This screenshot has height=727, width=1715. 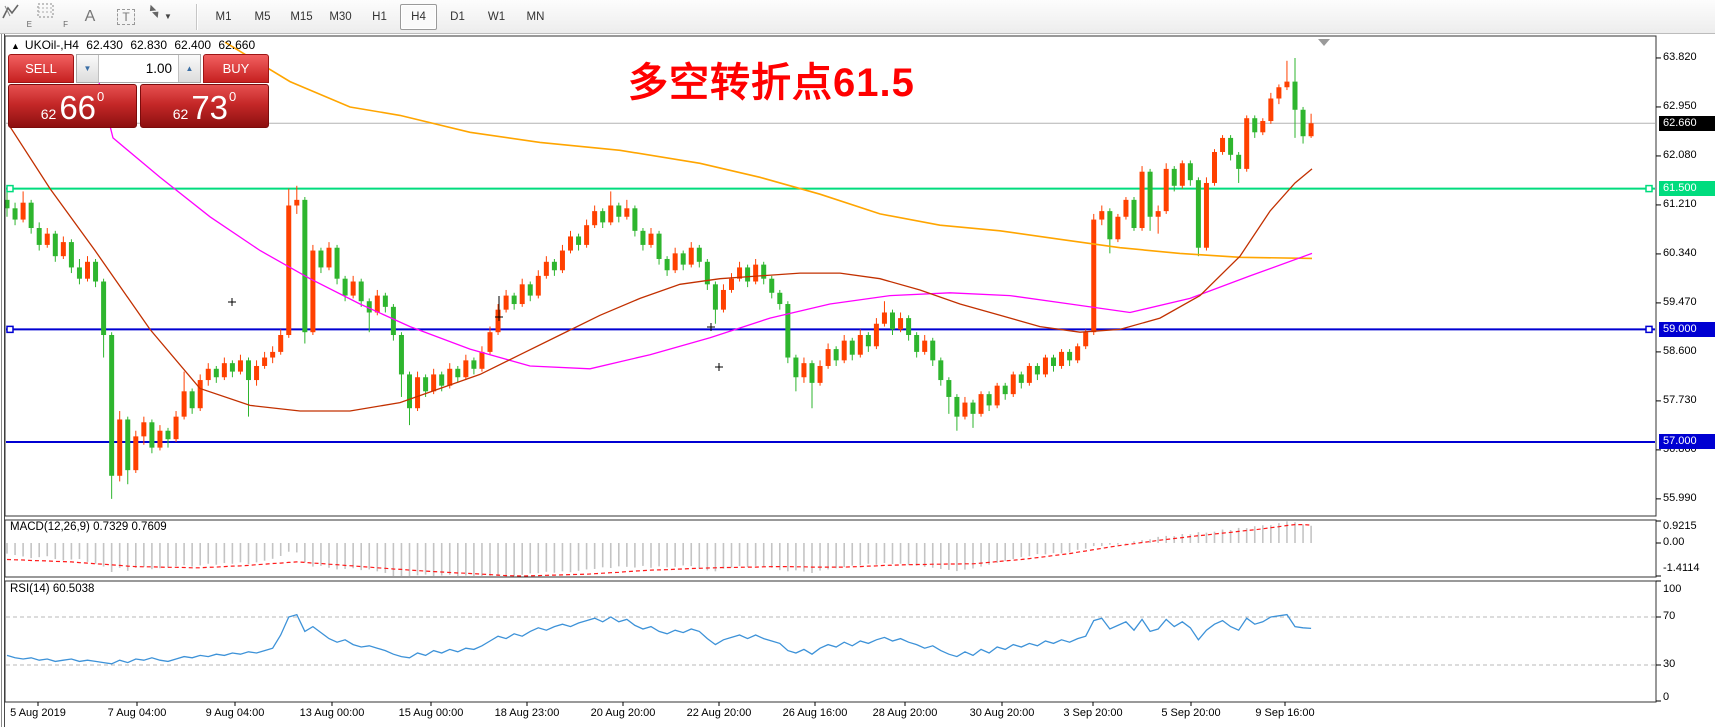 I want to click on time-axis-label: 5 Sep 20:00, so click(x=1191, y=713).